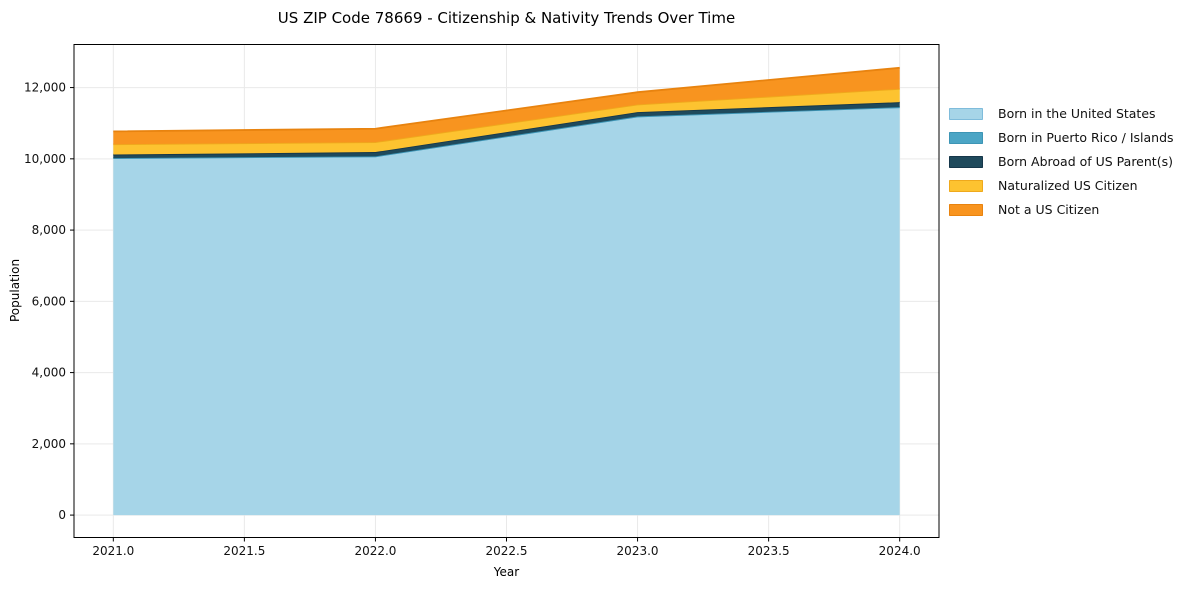 This screenshot has height=590, width=1189. I want to click on area-naturalized-us-citizen, so click(506, 121).